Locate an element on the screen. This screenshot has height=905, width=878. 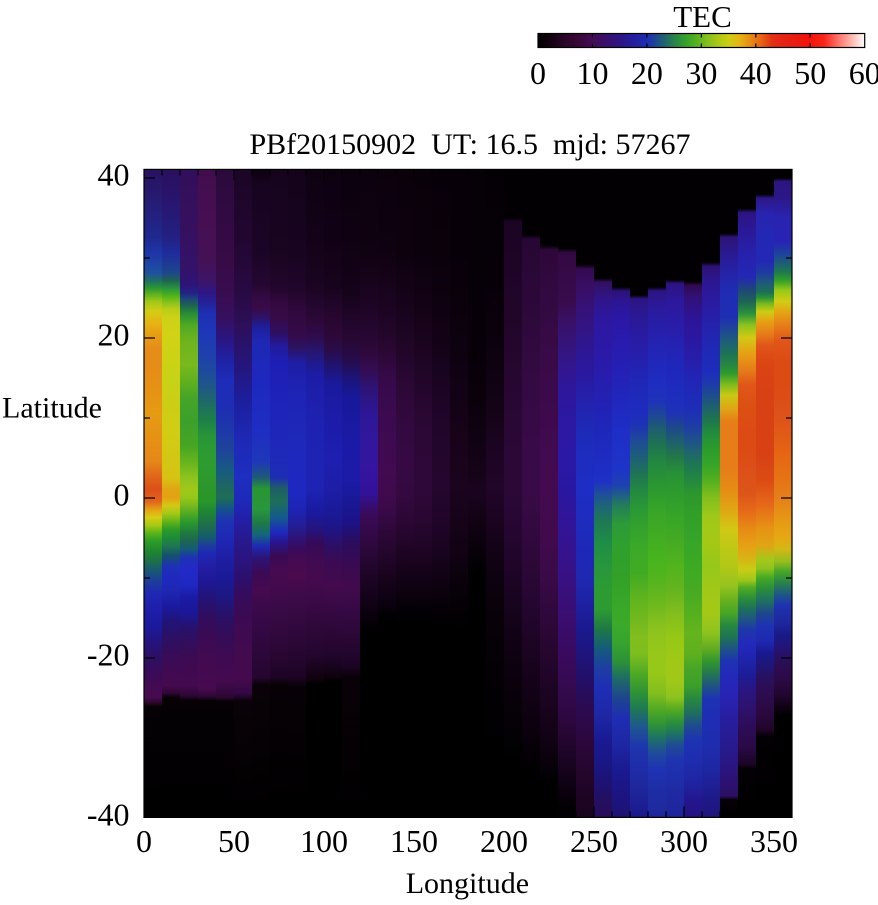
svg-text: Longitude is located at coordinates (467, 883).